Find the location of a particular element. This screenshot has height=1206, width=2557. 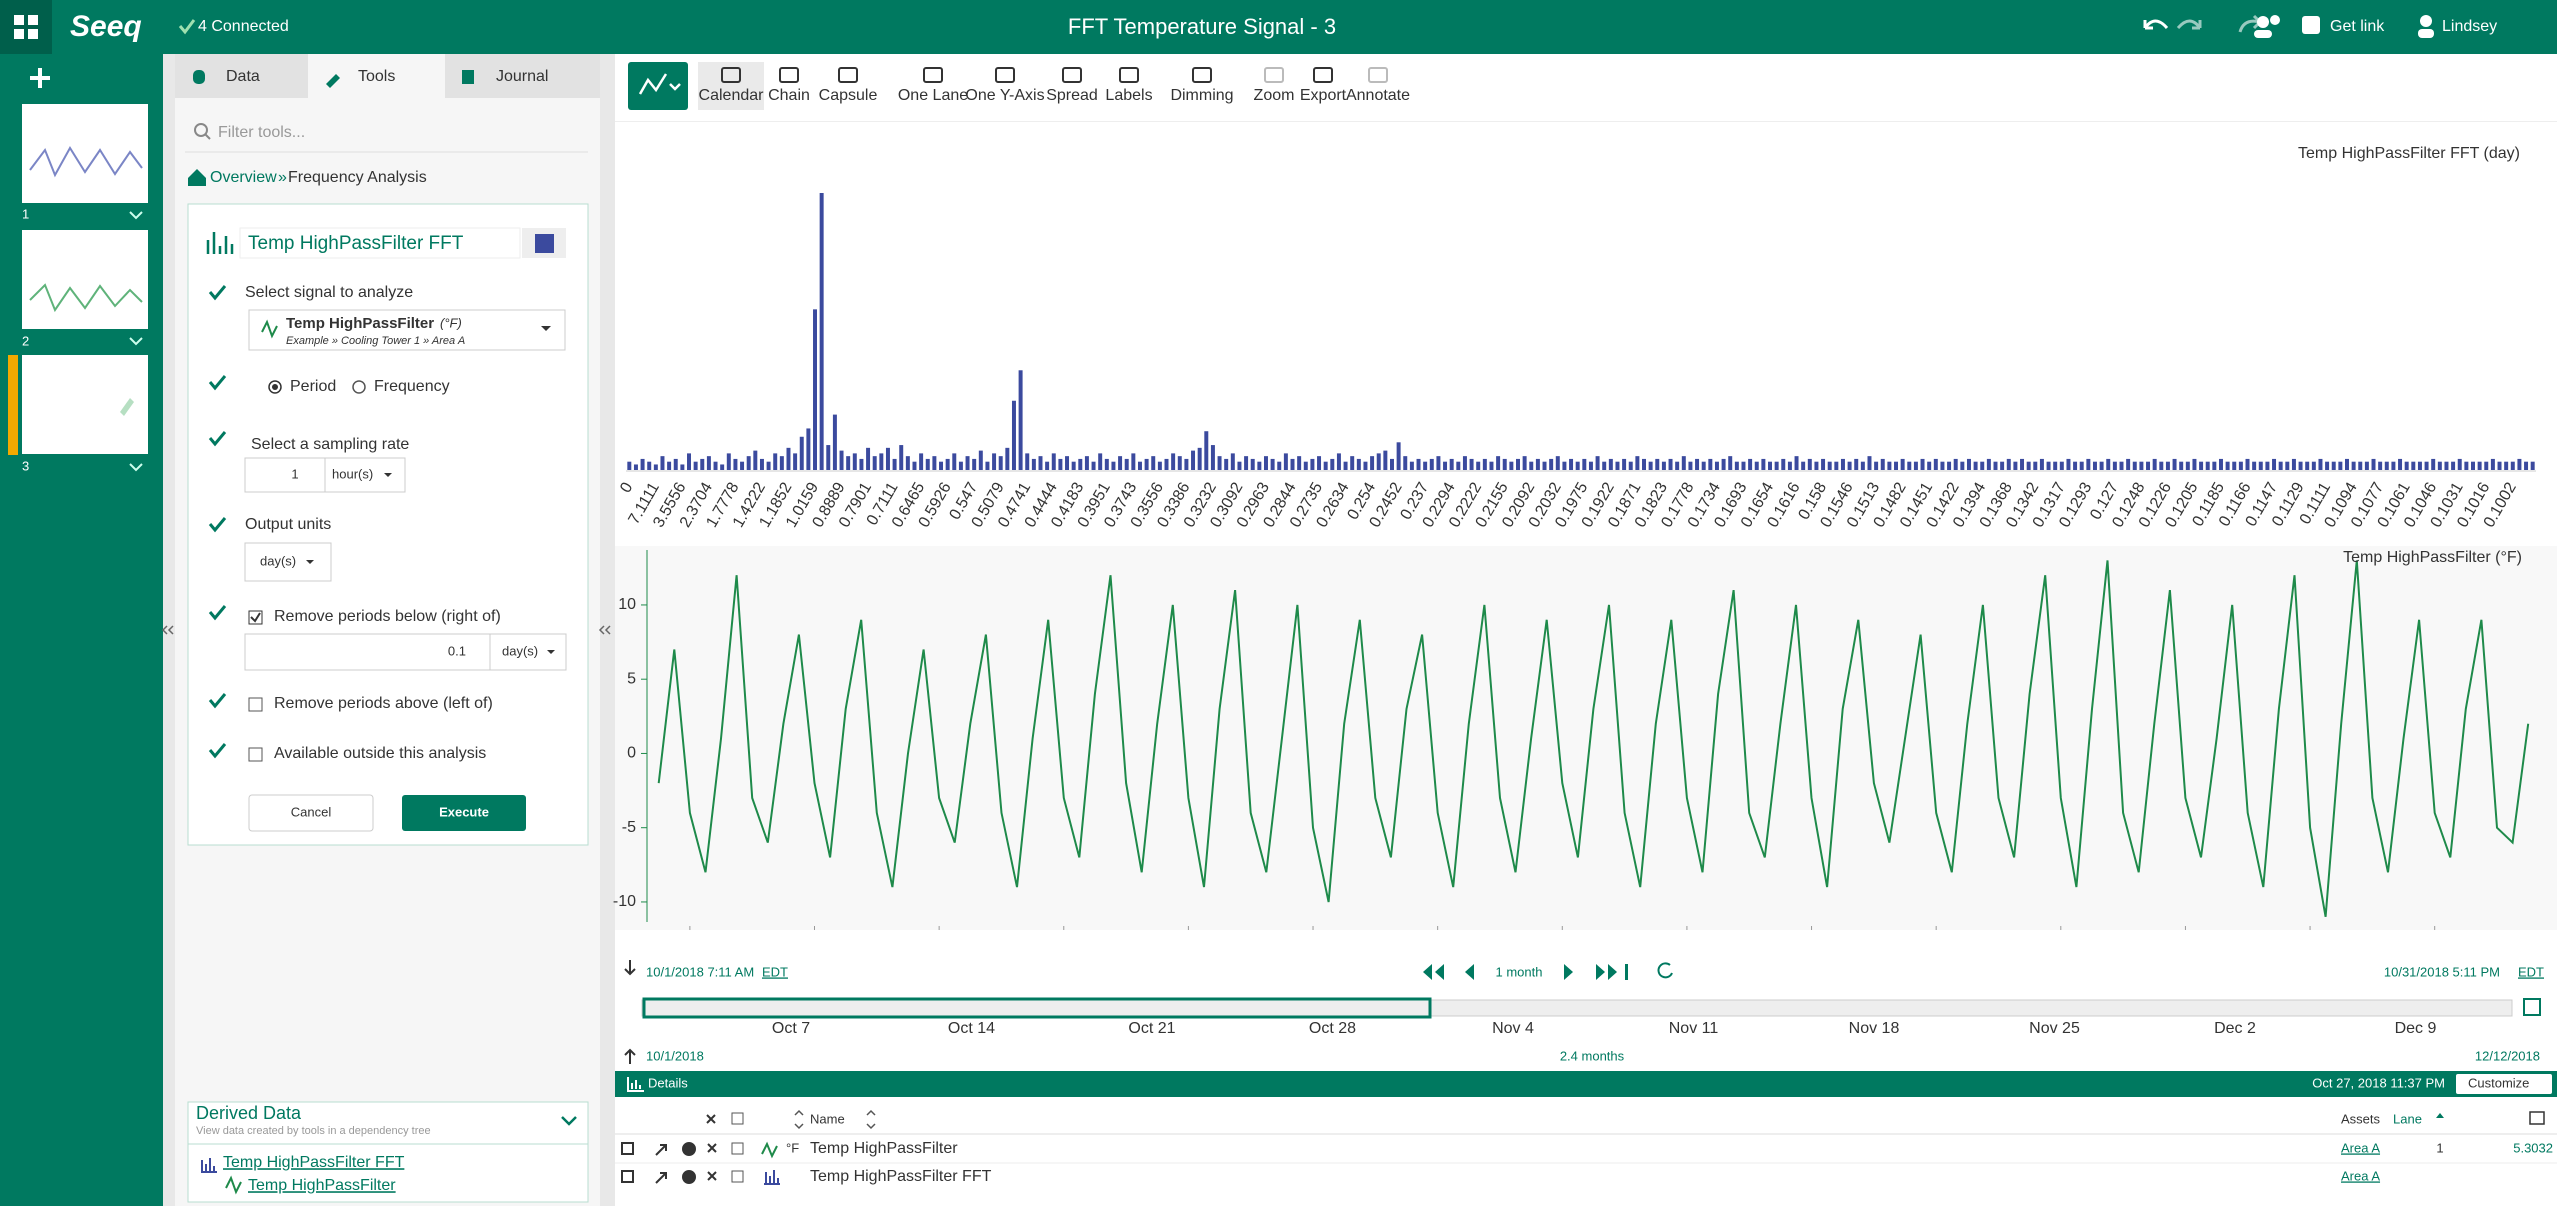

add-worksheet is located at coordinates (40, 78).